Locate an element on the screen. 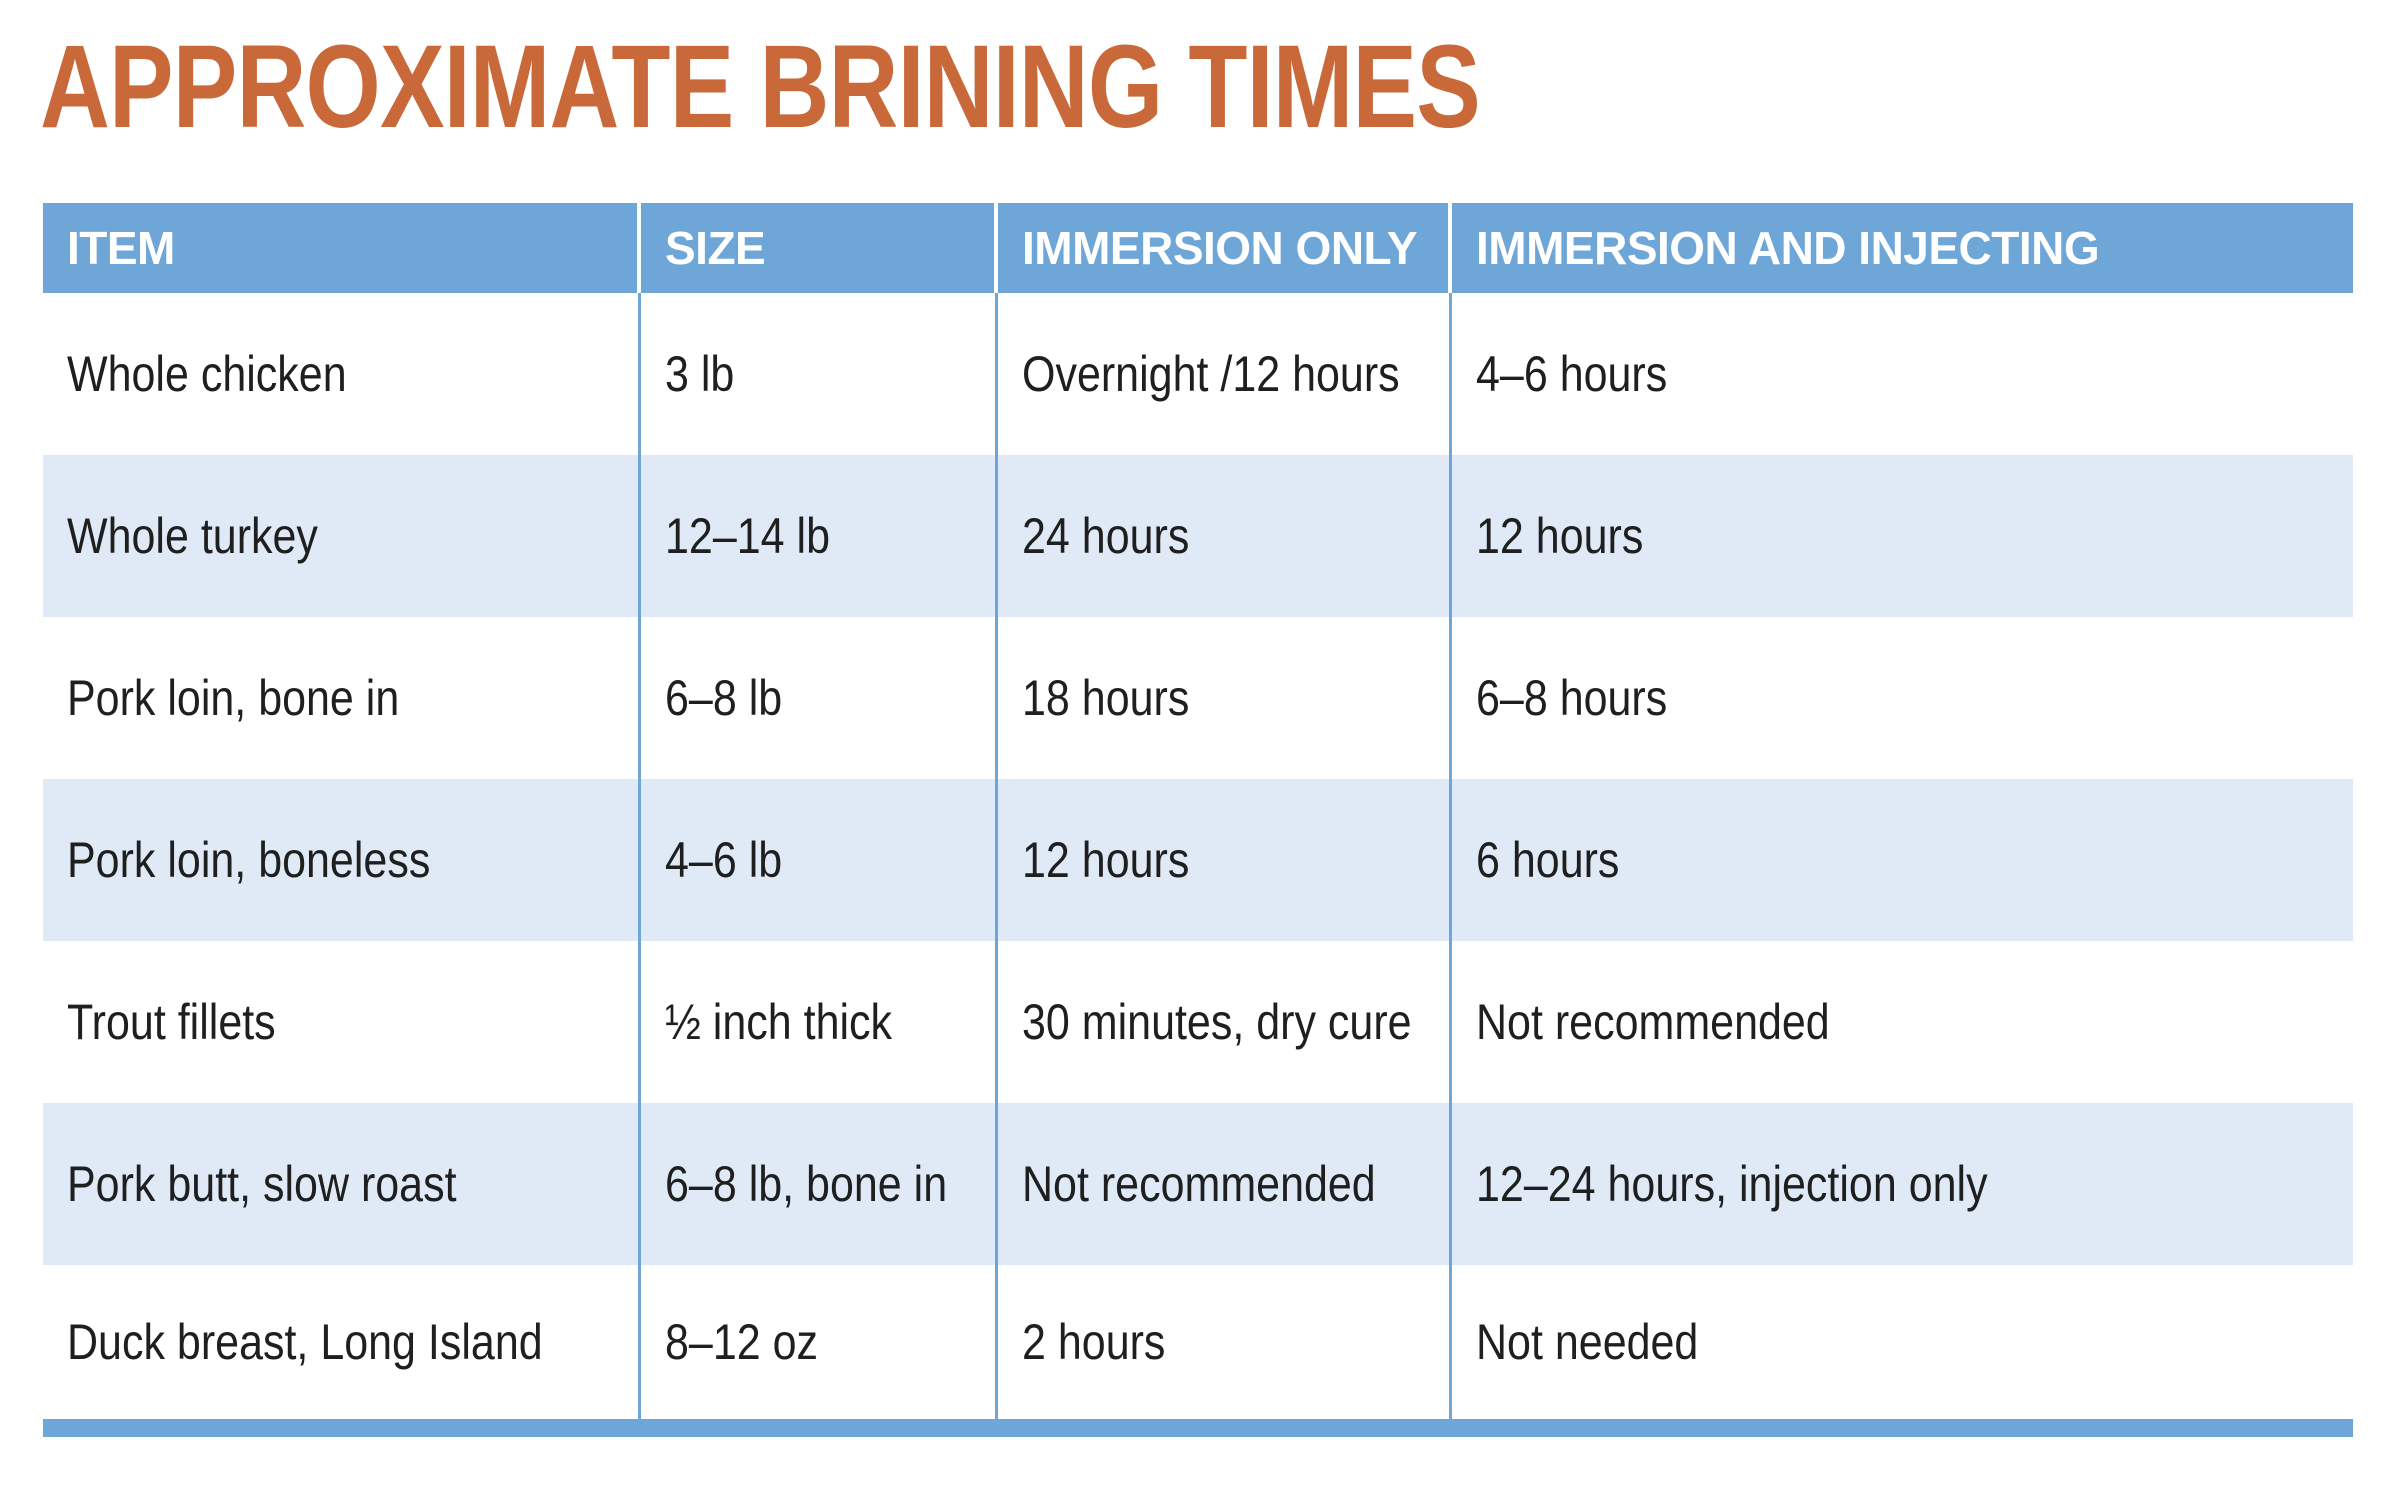 This screenshot has width=2406, height=1502. cell-size: 3 lb is located at coordinates (816, 374).